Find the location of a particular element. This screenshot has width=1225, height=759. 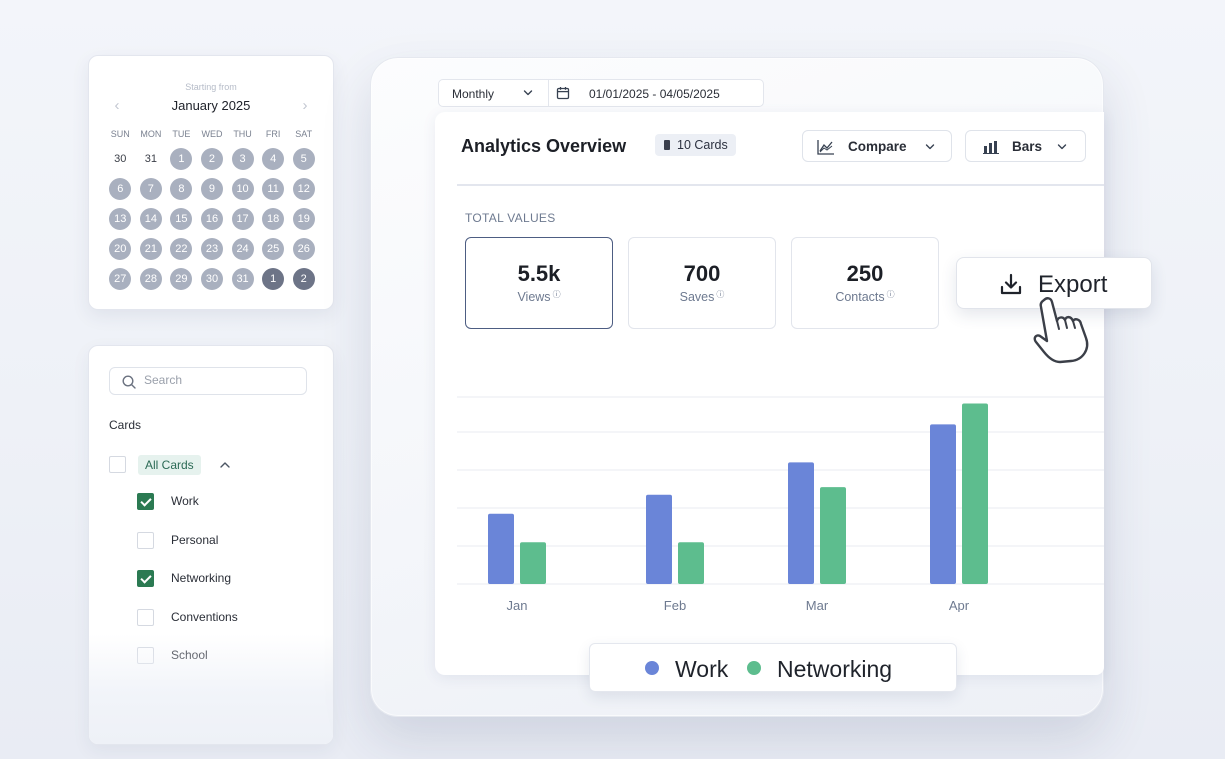

calendar-month-label: January 2025 is located at coordinates (211, 105).